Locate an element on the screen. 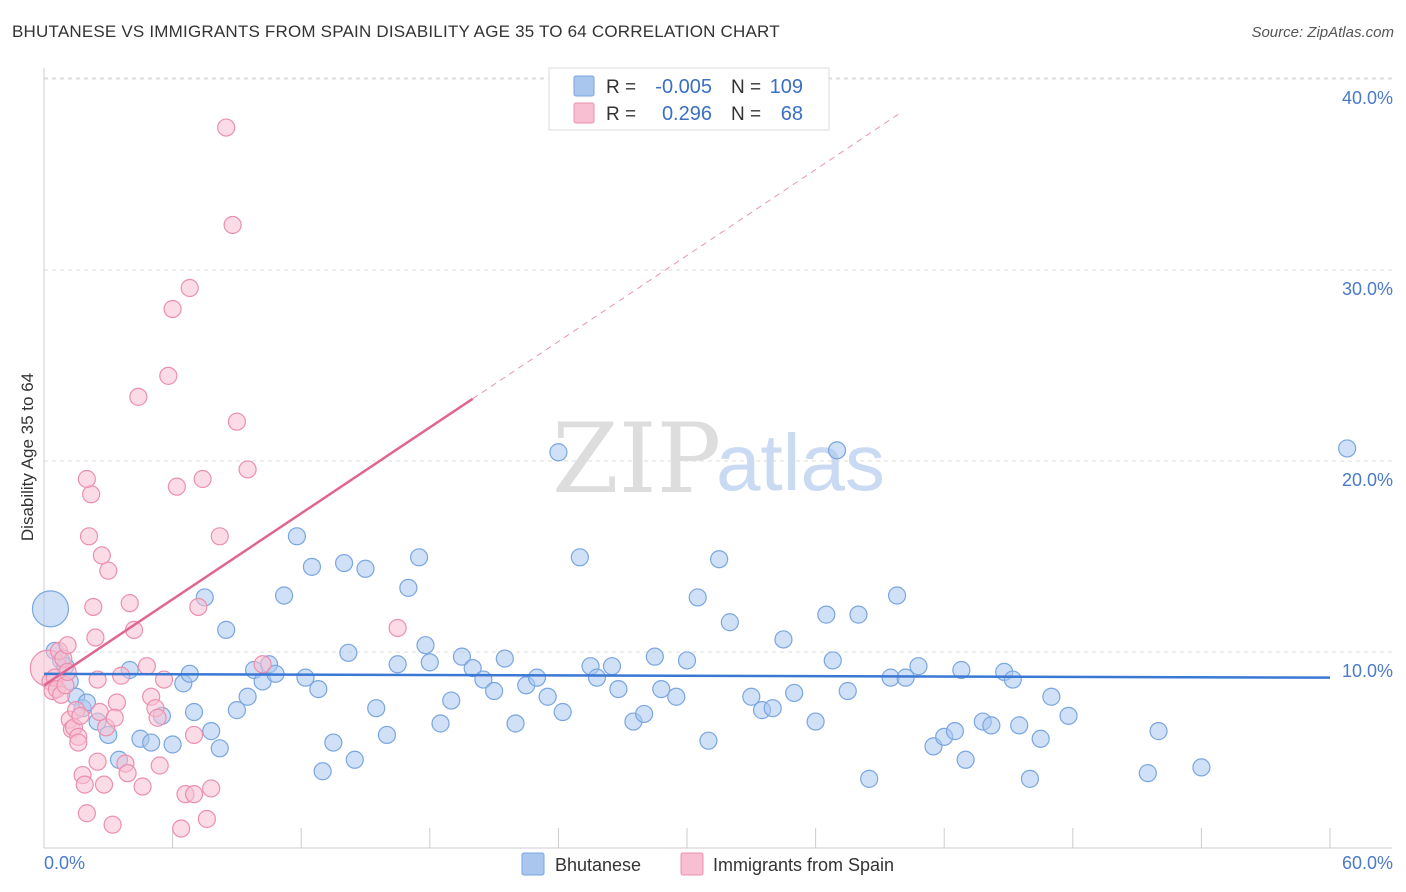  y-tick-label: 40.0% is located at coordinates (1367, 98).